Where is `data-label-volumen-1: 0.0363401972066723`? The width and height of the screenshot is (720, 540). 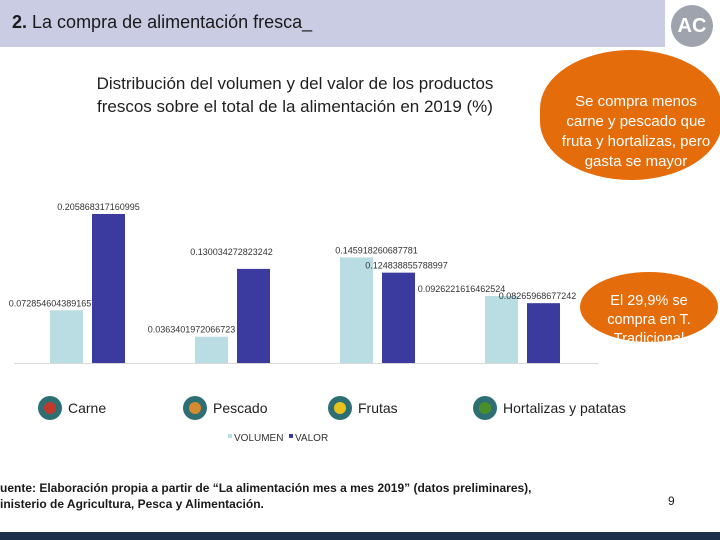
data-label-volumen-1: 0.0363401972066723 is located at coordinates (192, 330).